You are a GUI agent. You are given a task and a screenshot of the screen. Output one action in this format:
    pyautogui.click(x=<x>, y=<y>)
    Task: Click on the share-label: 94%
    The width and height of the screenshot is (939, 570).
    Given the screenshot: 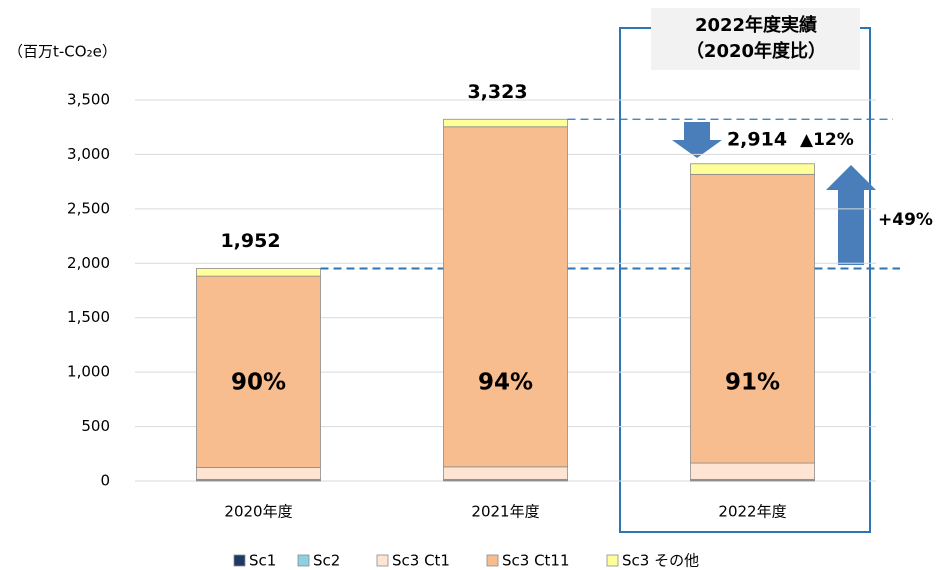 What is the action you would take?
    pyautogui.click(x=505, y=383)
    